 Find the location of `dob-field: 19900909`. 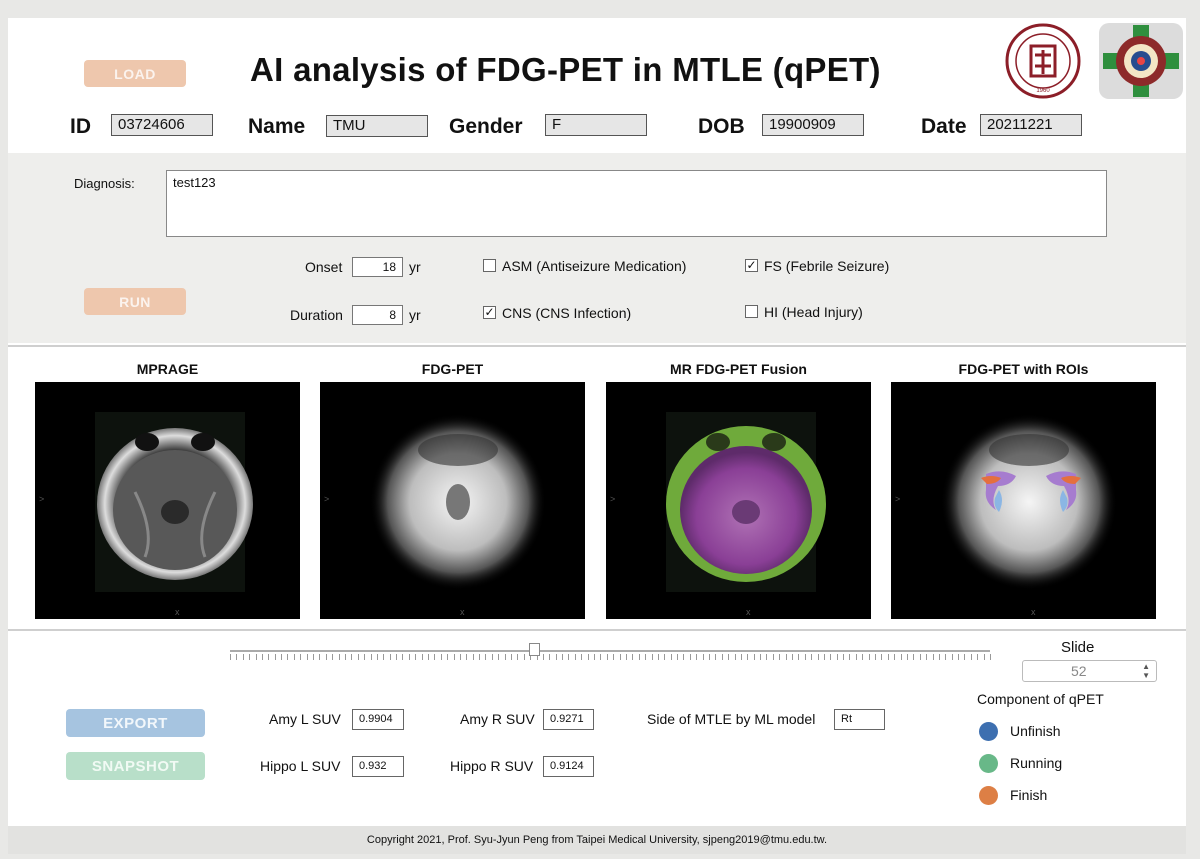

dob-field: 19900909 is located at coordinates (813, 125).